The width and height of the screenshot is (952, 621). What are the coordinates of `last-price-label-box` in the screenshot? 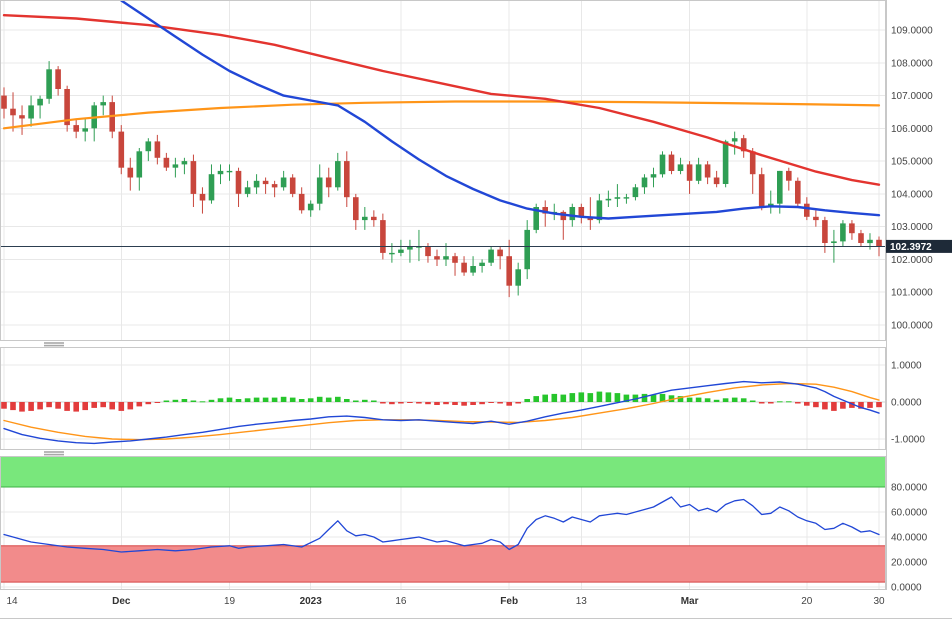 It's located at (919, 246).